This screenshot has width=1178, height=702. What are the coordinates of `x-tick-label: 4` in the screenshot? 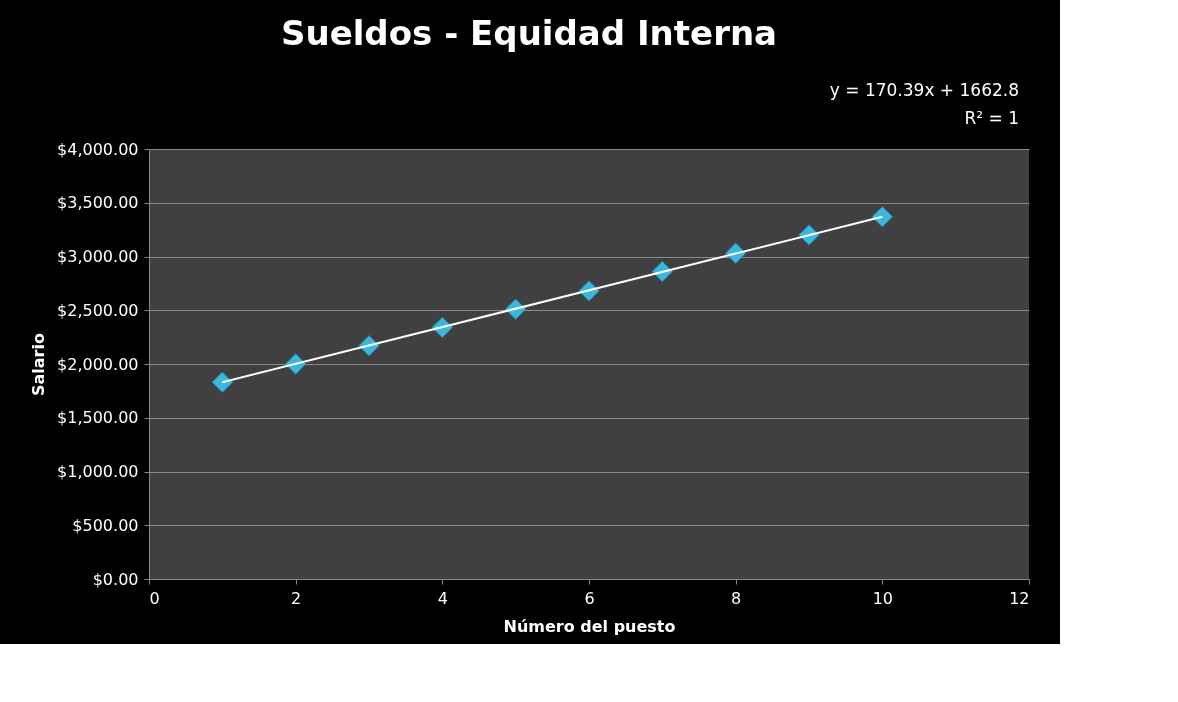 It's located at (442, 598).